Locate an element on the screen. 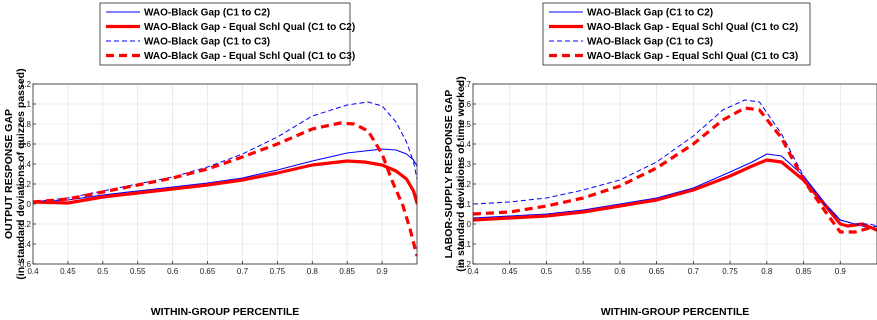 The image size is (877, 320). y-tick-label: -0.1 is located at coordinates (464, 244).